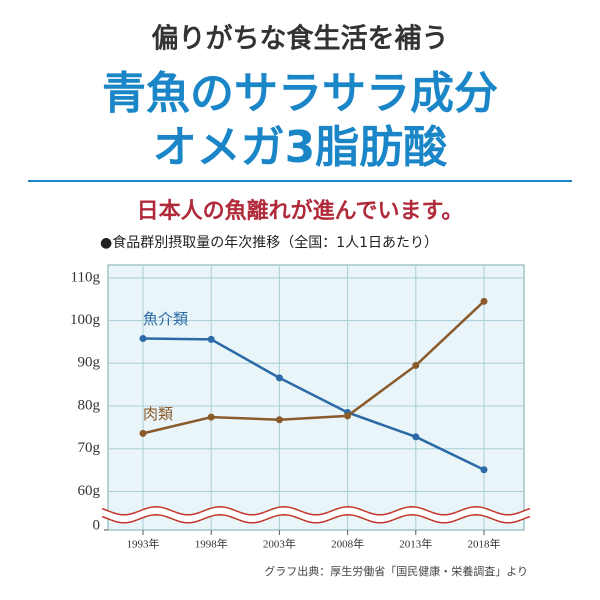 The image size is (600, 600). What do you see at coordinates (415, 544) in the screenshot?
I see `x-tick-label: 2013年` at bounding box center [415, 544].